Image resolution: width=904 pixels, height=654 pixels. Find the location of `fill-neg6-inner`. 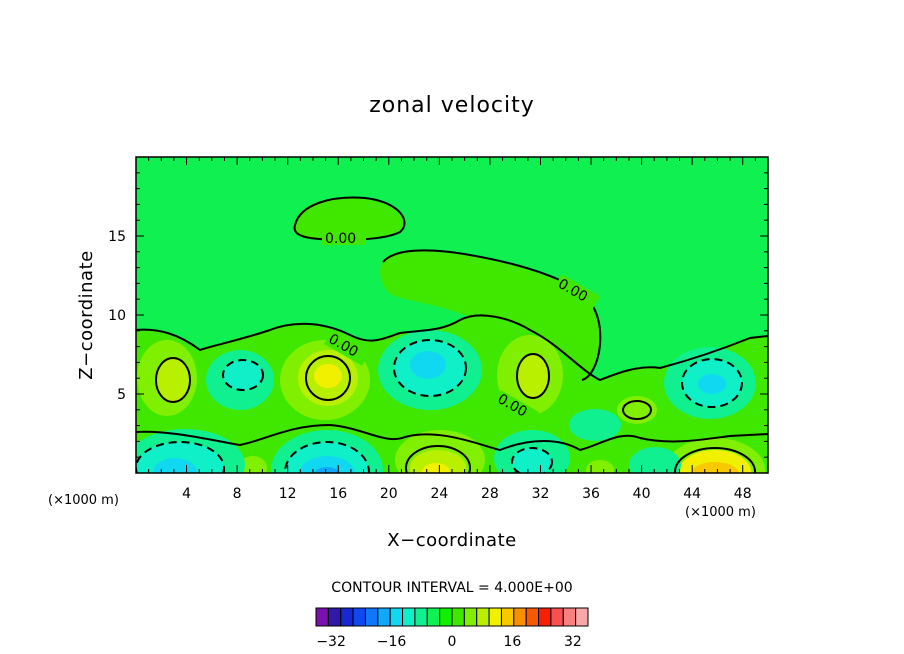

fill-neg6-inner is located at coordinates (532, 460).